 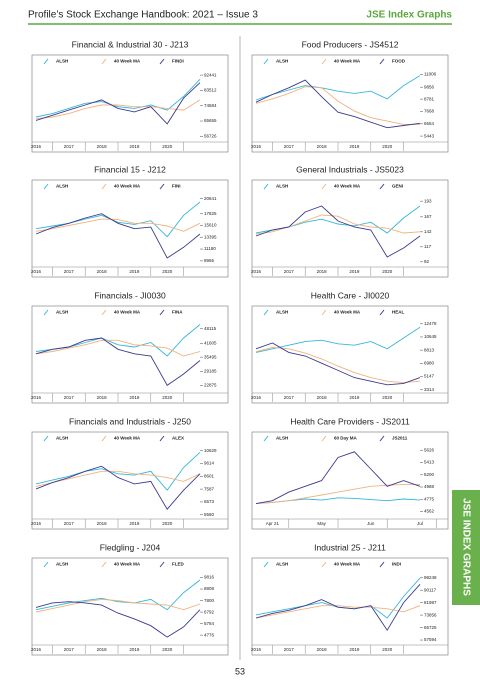 I want to click on y-tick-label: 5147, so click(x=429, y=376).